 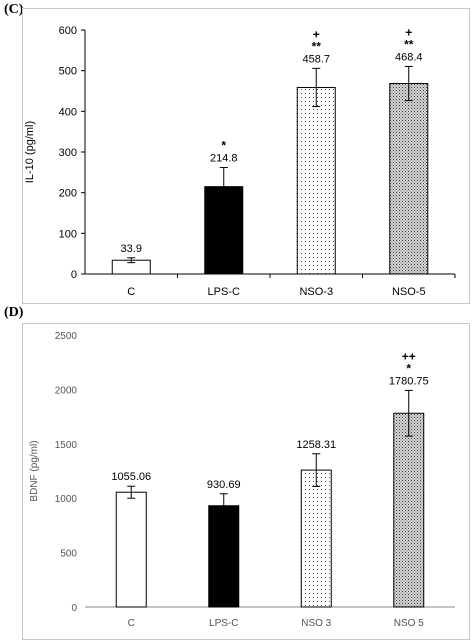 What do you see at coordinates (131, 249) in the screenshot?
I see `data-label: 33.9` at bounding box center [131, 249].